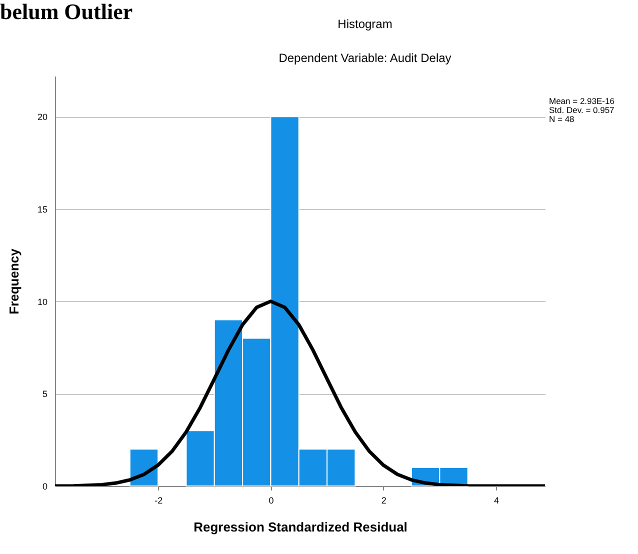  What do you see at coordinates (383, 501) in the screenshot?
I see `x-tick-label: 2` at bounding box center [383, 501].